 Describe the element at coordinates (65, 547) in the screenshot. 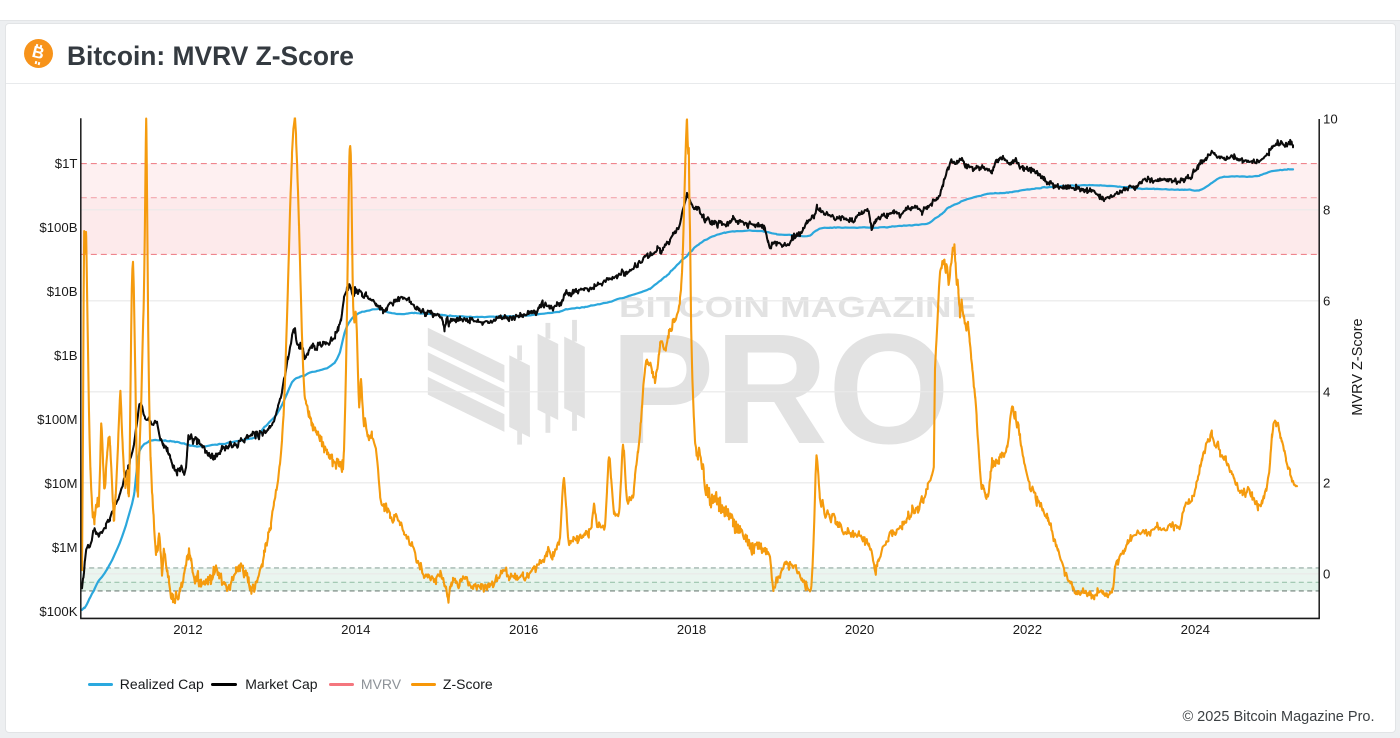

I see `svg-text: $1M` at that location.